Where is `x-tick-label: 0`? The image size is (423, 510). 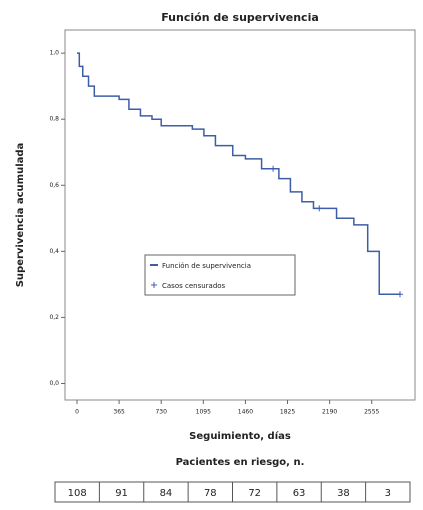 x-tick-label: 0 is located at coordinates (77, 412).